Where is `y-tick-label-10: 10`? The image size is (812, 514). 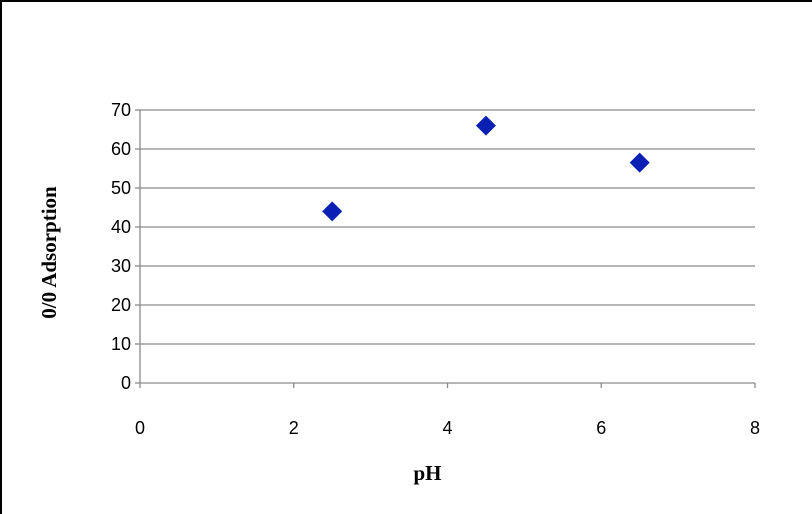
y-tick-label-10: 10 is located at coordinates (121, 344).